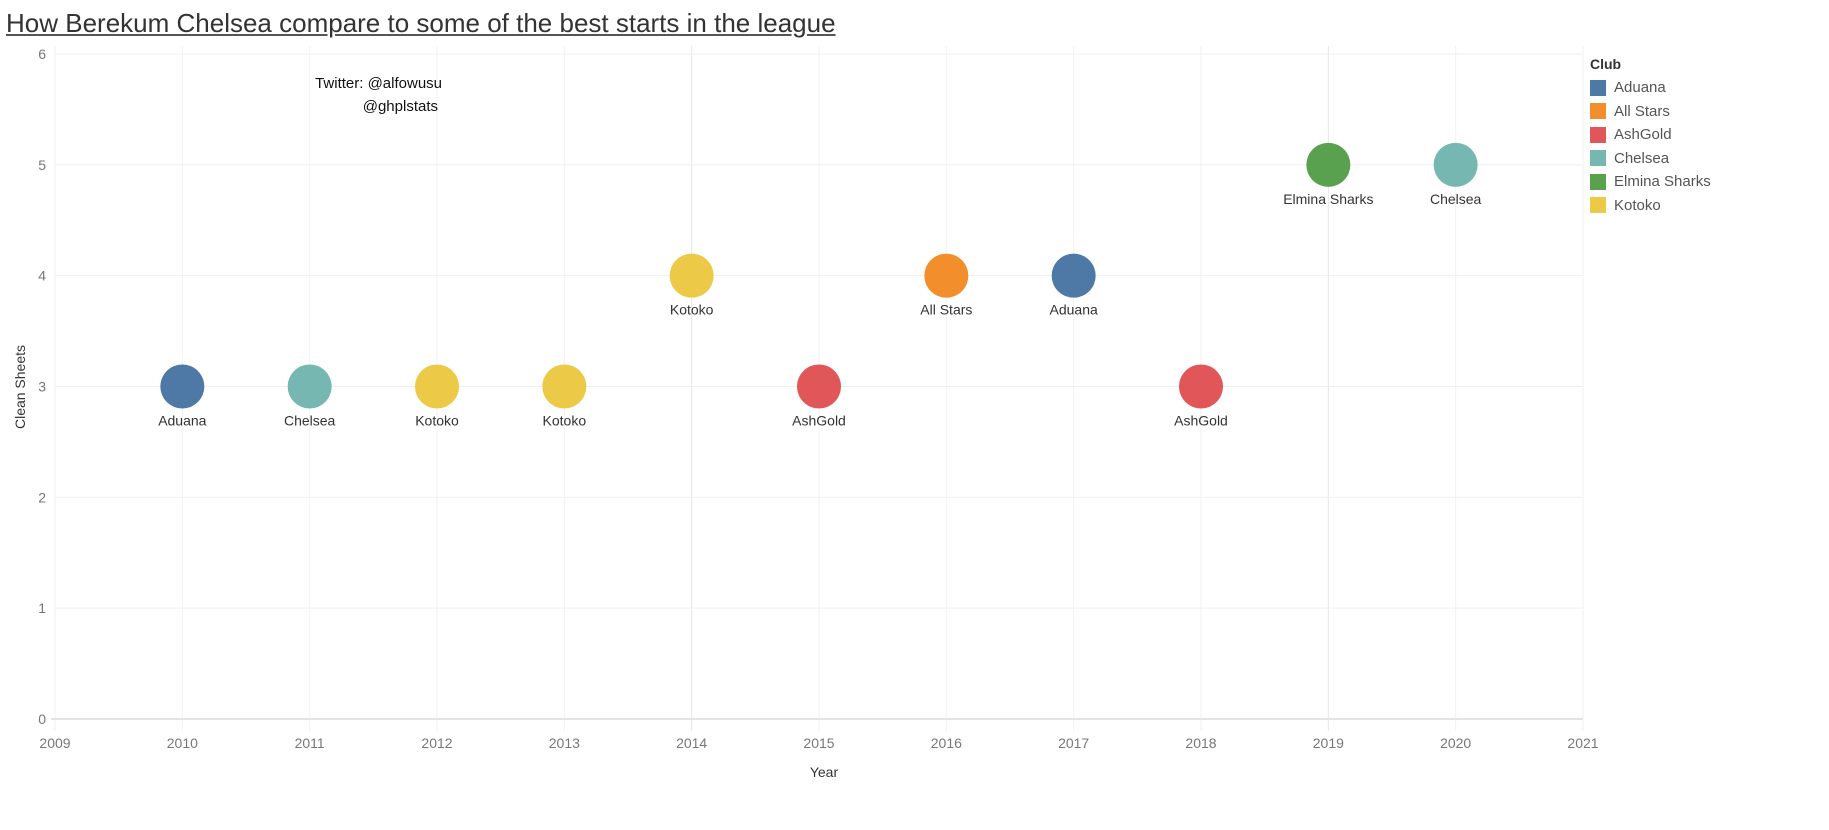 Image resolution: width=1829 pixels, height=830 pixels. I want to click on legend-item: AshGold, so click(1650, 135).